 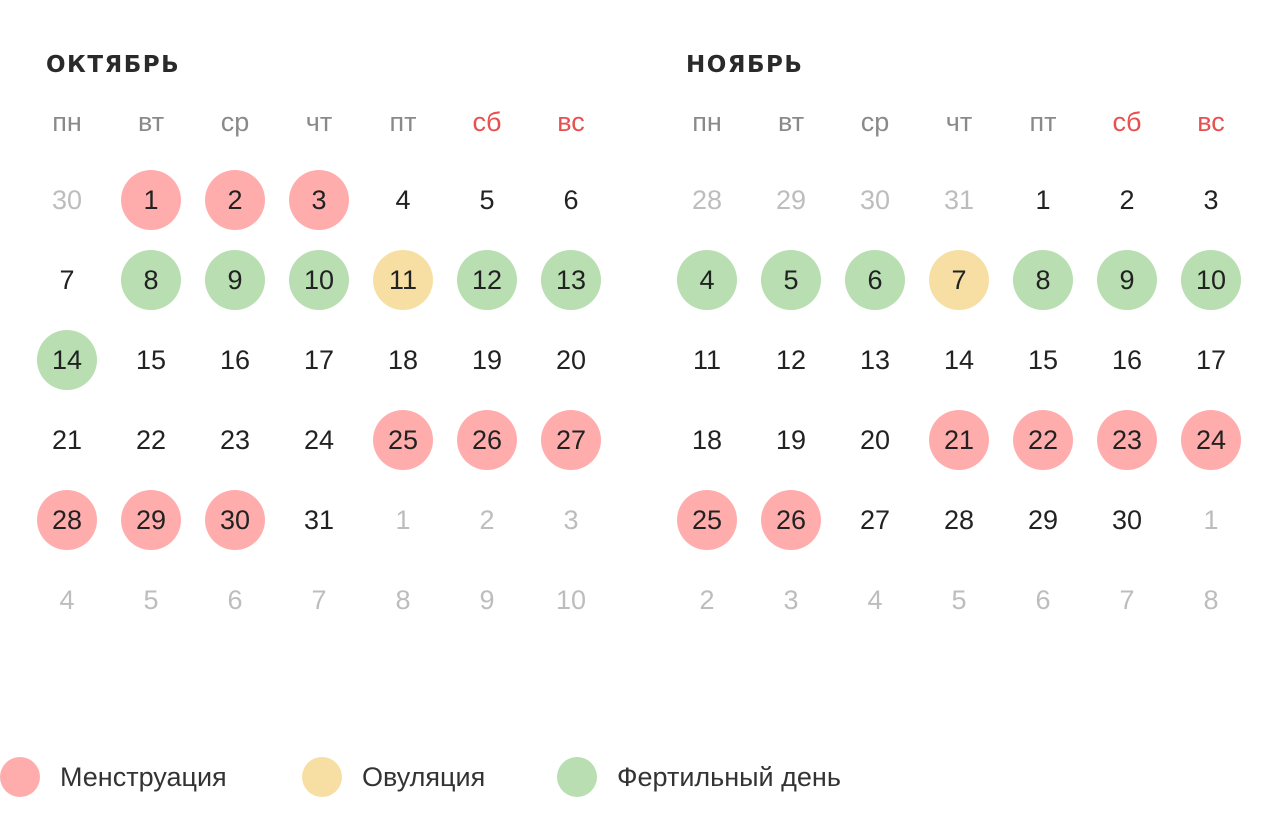 I want to click on day-number: 27, so click(x=571, y=440).